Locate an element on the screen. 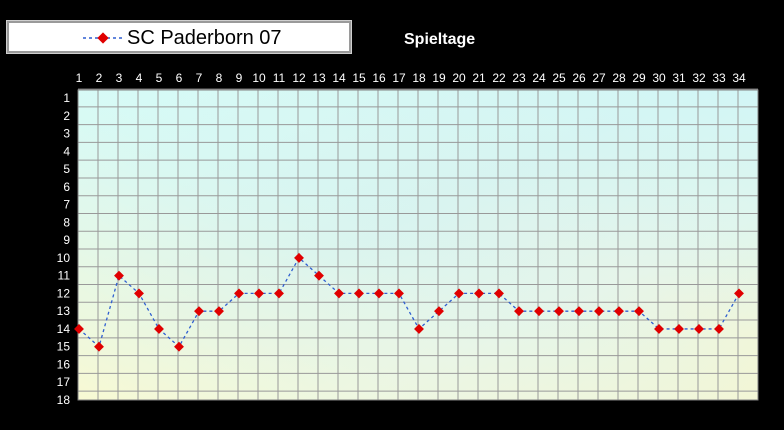 This screenshot has height=430, width=784. x-tick-label: 15 is located at coordinates (359, 78).